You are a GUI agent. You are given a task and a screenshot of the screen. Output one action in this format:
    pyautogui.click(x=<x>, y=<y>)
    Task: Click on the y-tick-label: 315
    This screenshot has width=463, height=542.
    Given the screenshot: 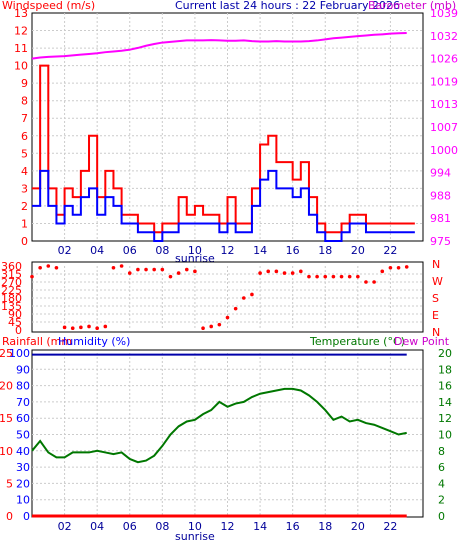 What is the action you would take?
    pyautogui.click(x=11, y=274)
    